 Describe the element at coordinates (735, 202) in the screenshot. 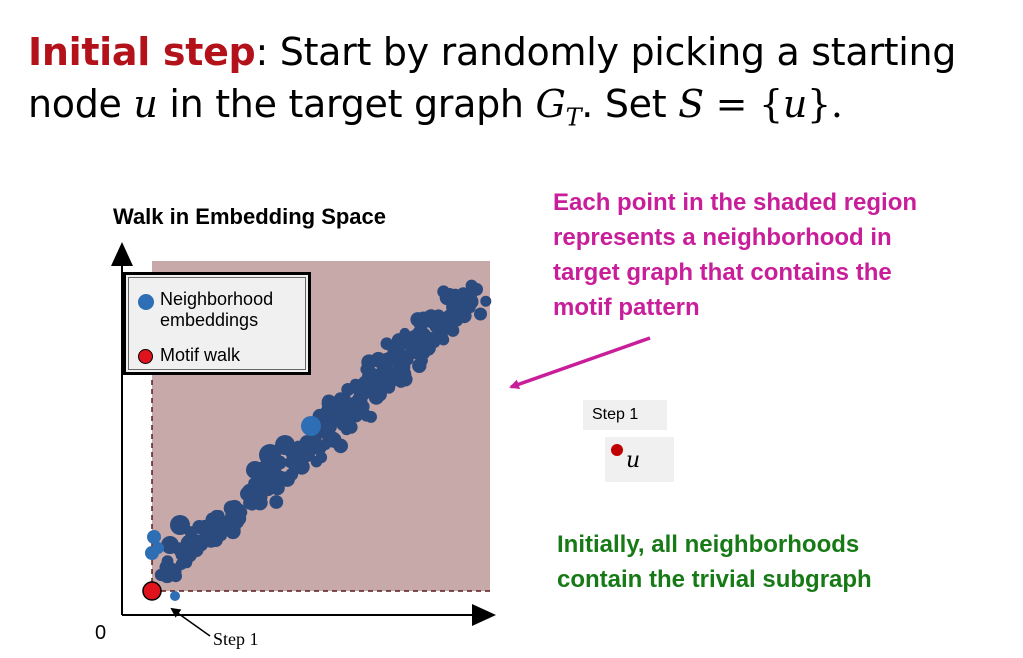

I see `magenta-note-line: Each point in the shaded region` at that location.